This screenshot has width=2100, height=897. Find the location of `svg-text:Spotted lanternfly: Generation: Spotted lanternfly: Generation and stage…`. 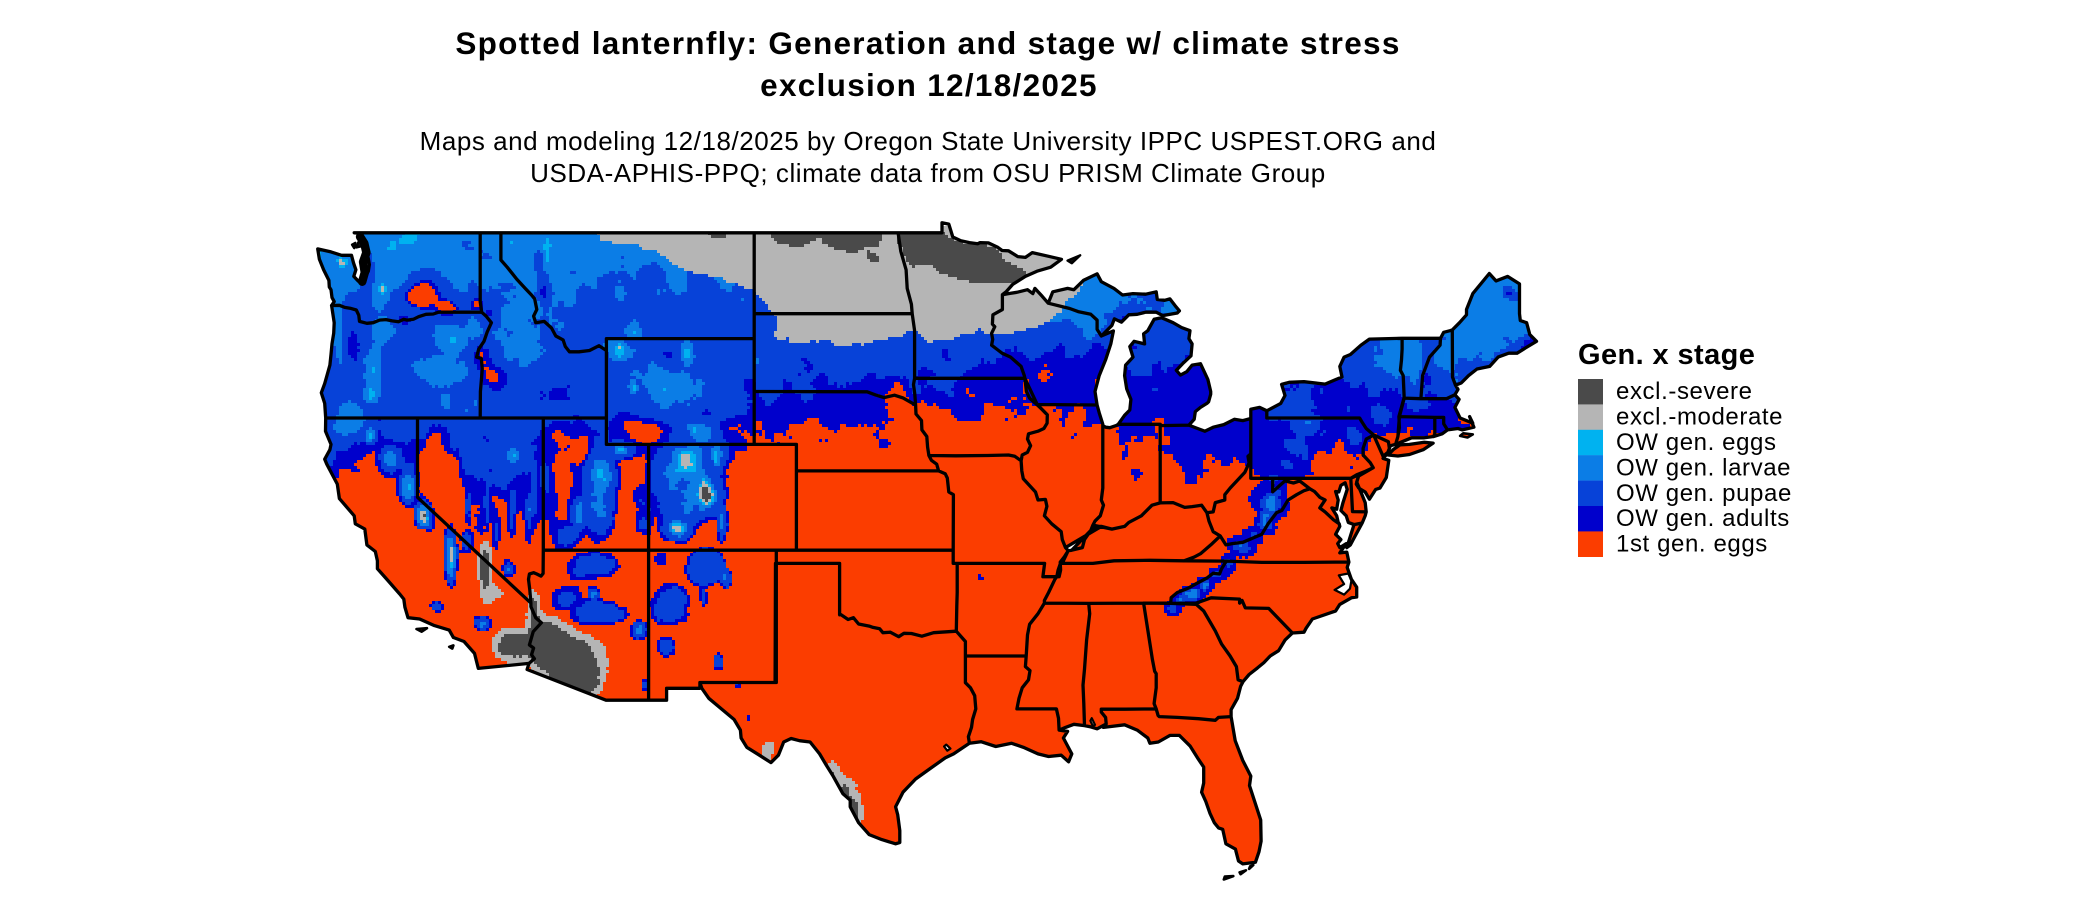

svg-text:Spotted lanternfly: Generation: Spotted lanternfly: Generation and stage… is located at coordinates (927, 43).